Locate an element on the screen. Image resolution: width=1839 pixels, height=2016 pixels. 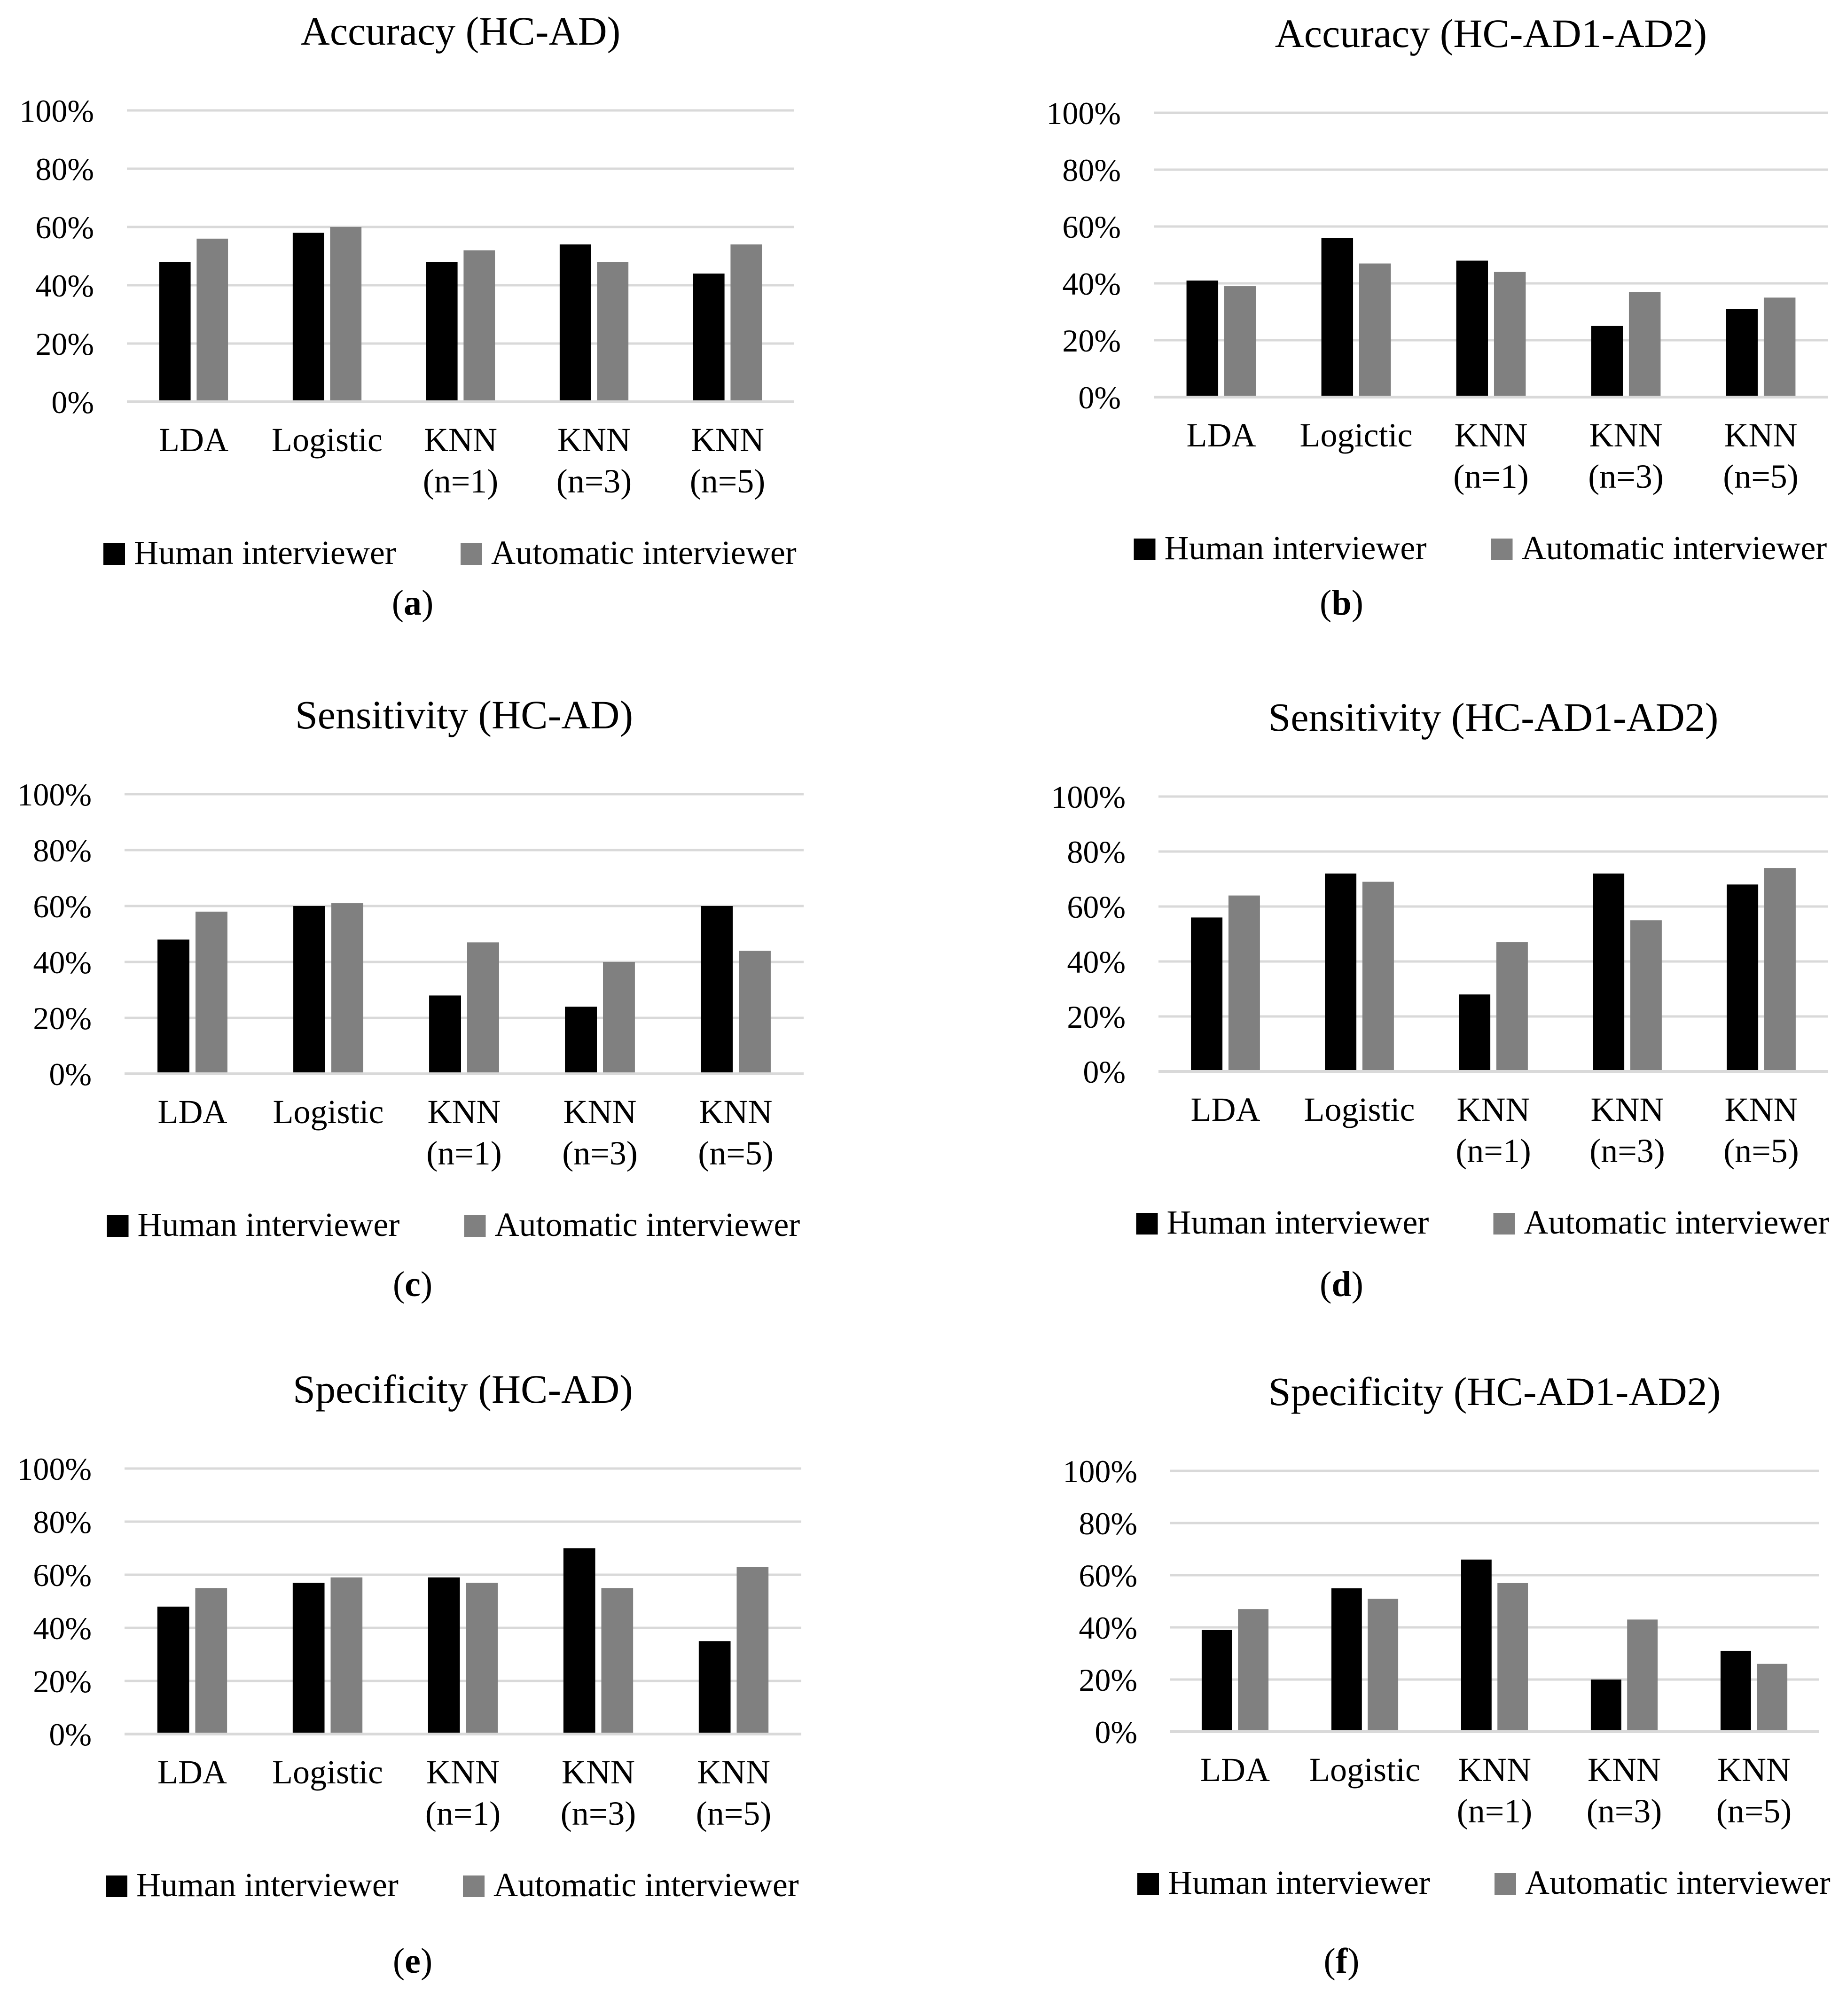
caption-label: e is located at coordinates (413, 1961).